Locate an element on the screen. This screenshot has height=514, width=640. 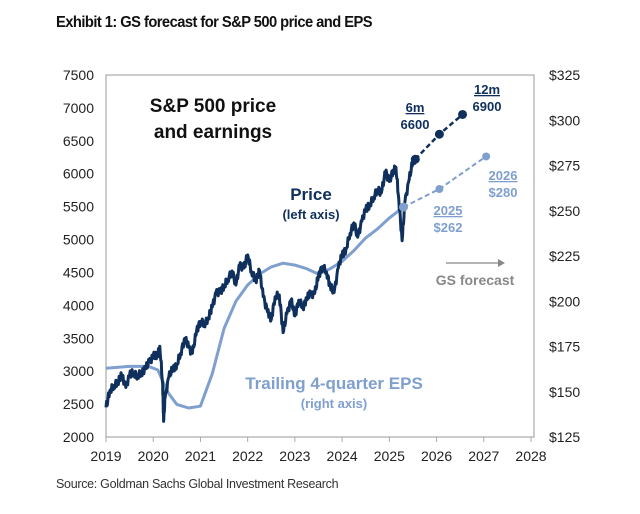
gs-forecast-label: GS forecast is located at coordinates (475, 280).